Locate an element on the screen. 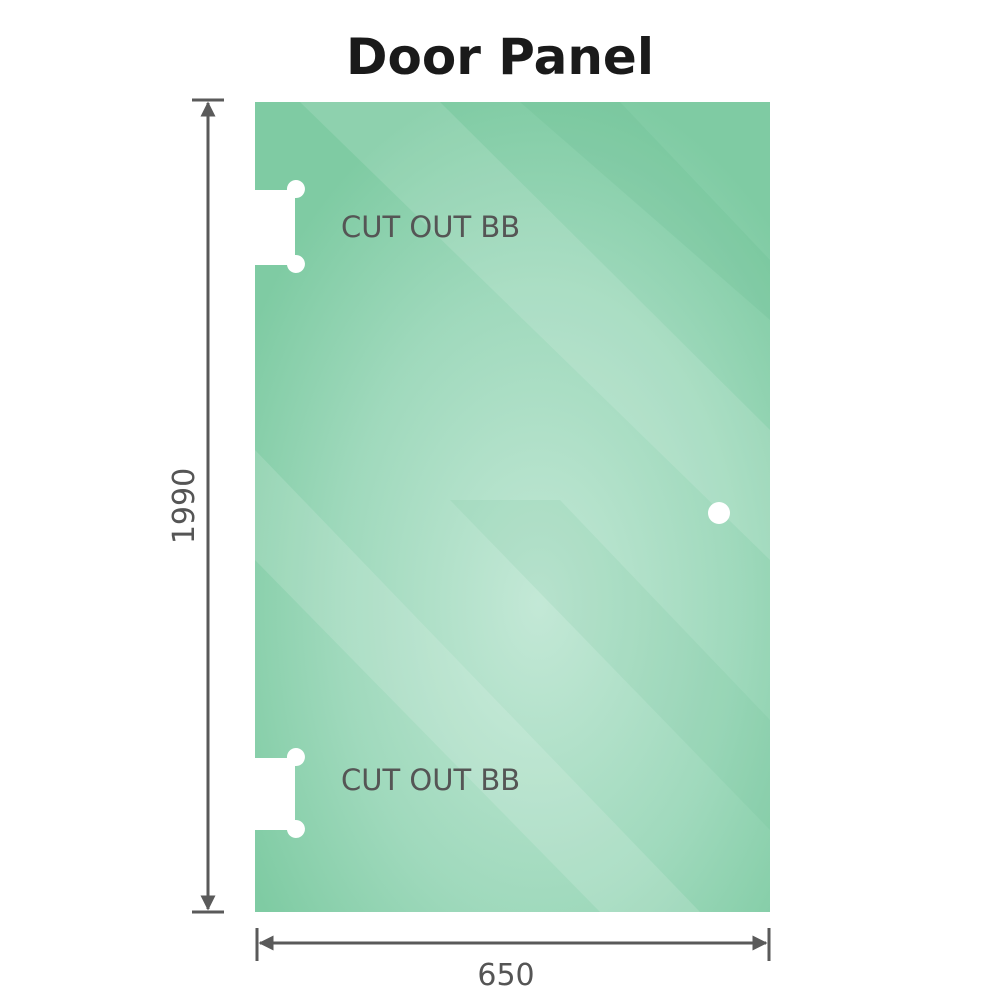 The width and height of the screenshot is (1000, 1000). height-dimension: 1990 is located at coordinates (195, 506).